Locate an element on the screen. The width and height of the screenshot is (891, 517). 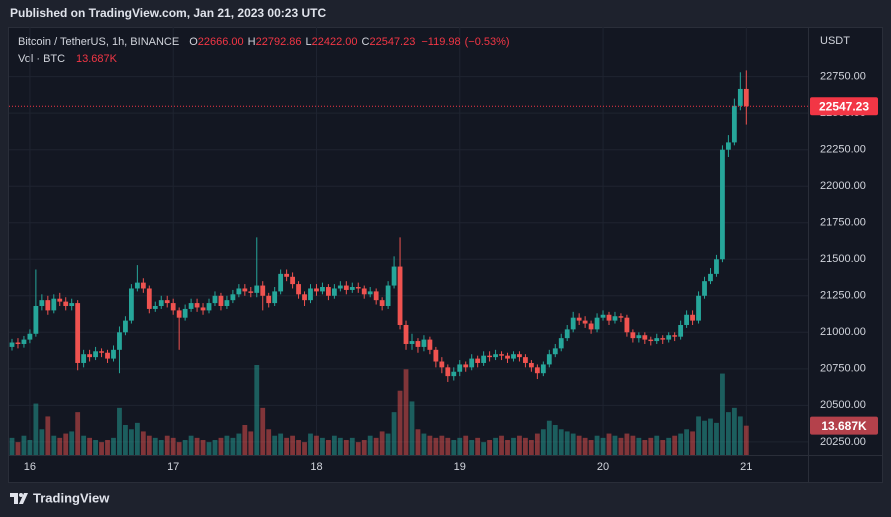
logo-icon is located at coordinates (19, 498).